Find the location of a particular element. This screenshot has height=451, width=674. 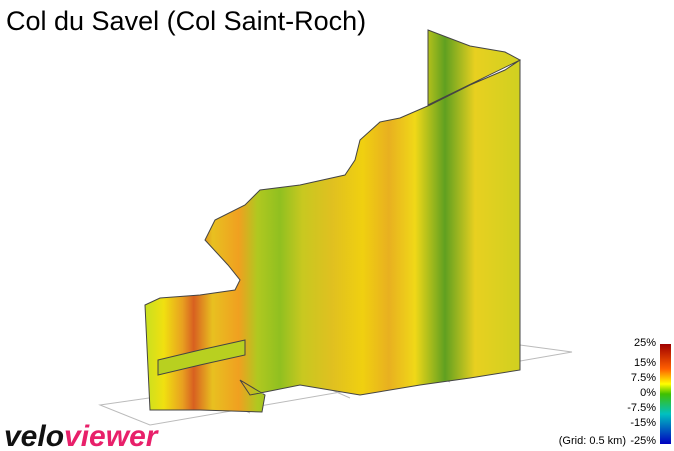

logo-first: velo is located at coordinates (34, 435).